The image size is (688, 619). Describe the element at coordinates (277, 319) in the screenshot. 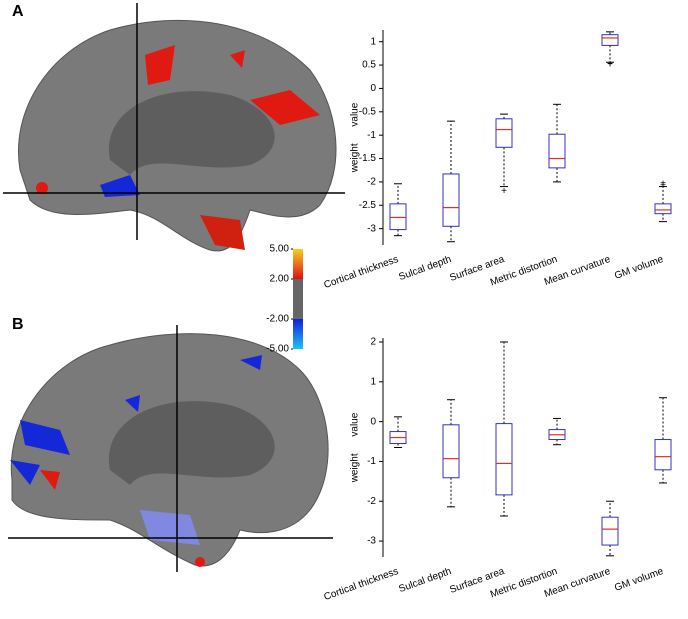

I see `colorbar-tick-label: -2.00` at that location.